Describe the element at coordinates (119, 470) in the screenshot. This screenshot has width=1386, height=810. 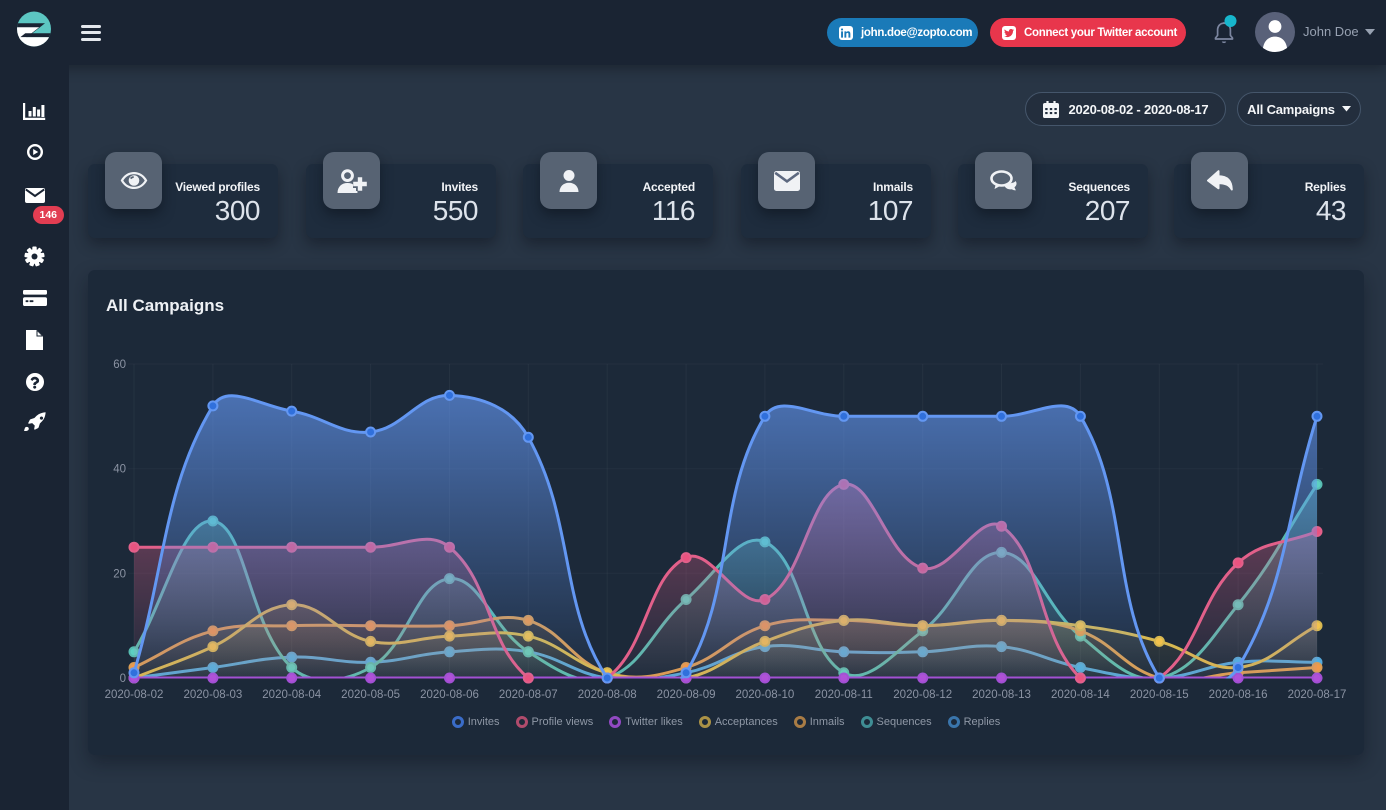
I see `svg-text: 40` at that location.